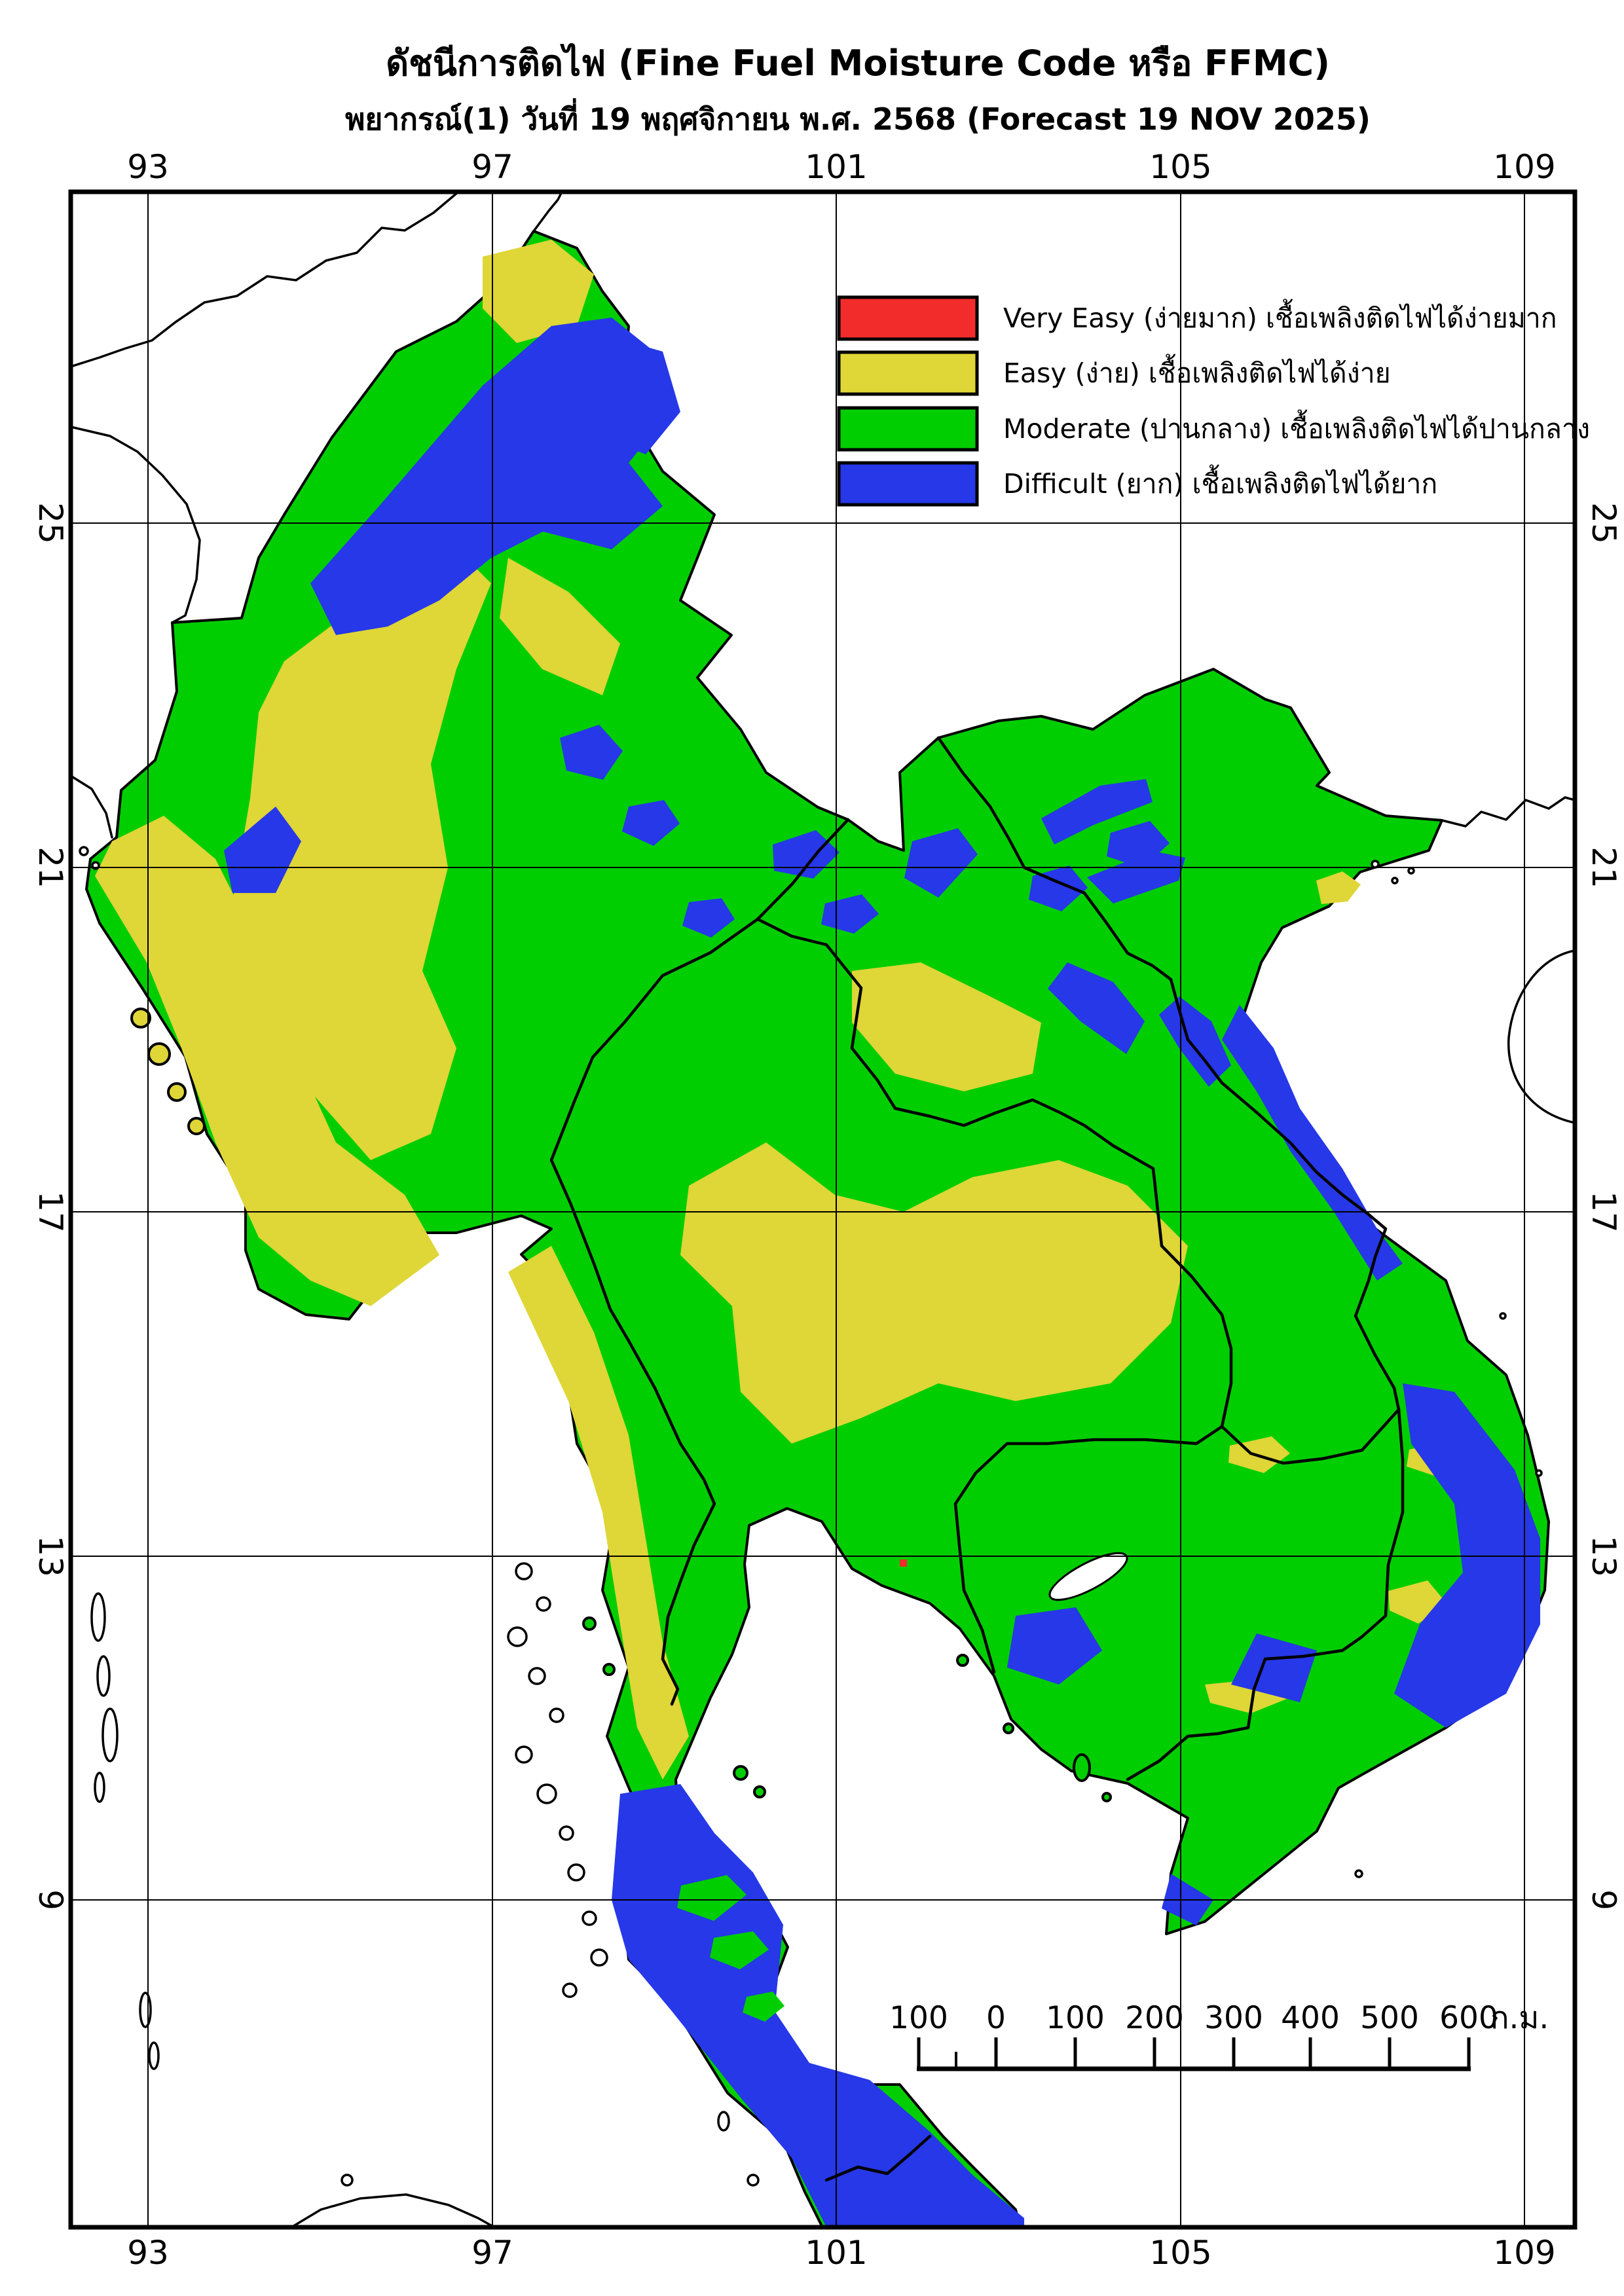 This screenshot has height=2296, width=1624. Describe the element at coordinates (1265, 1594) in the screenshot. I see `border-vietnam-cambodia` at that location.